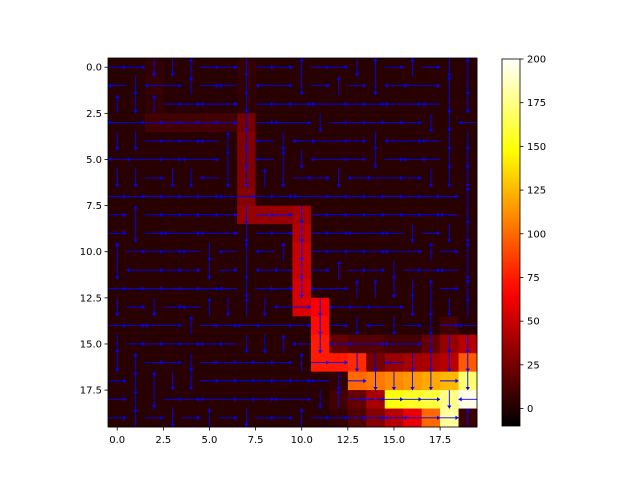 Image resolution: width=640 pixels, height=480 pixels. What do you see at coordinates (94, 68) in the screenshot?
I see `y-tick-label: 0.0` at bounding box center [94, 68].